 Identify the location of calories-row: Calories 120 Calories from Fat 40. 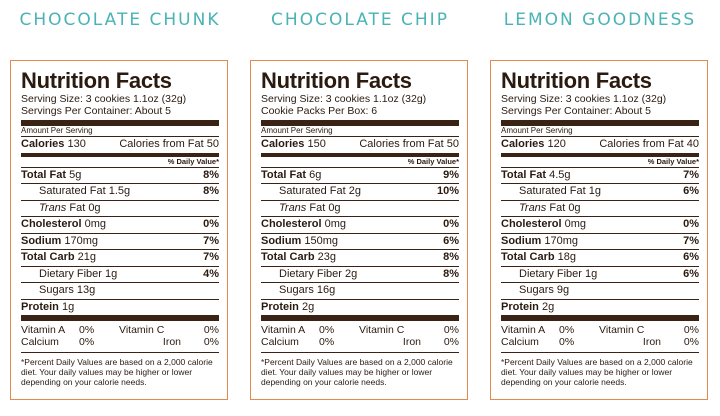
(600, 145).